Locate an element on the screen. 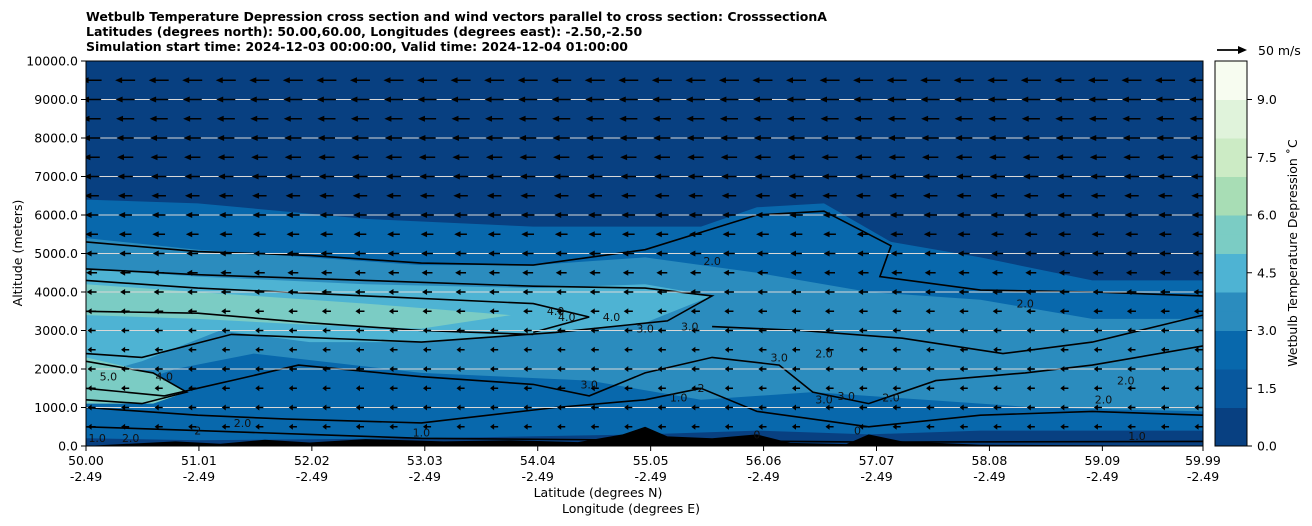  y-axis-label: Altitude (meters) is located at coordinates (17, 253).